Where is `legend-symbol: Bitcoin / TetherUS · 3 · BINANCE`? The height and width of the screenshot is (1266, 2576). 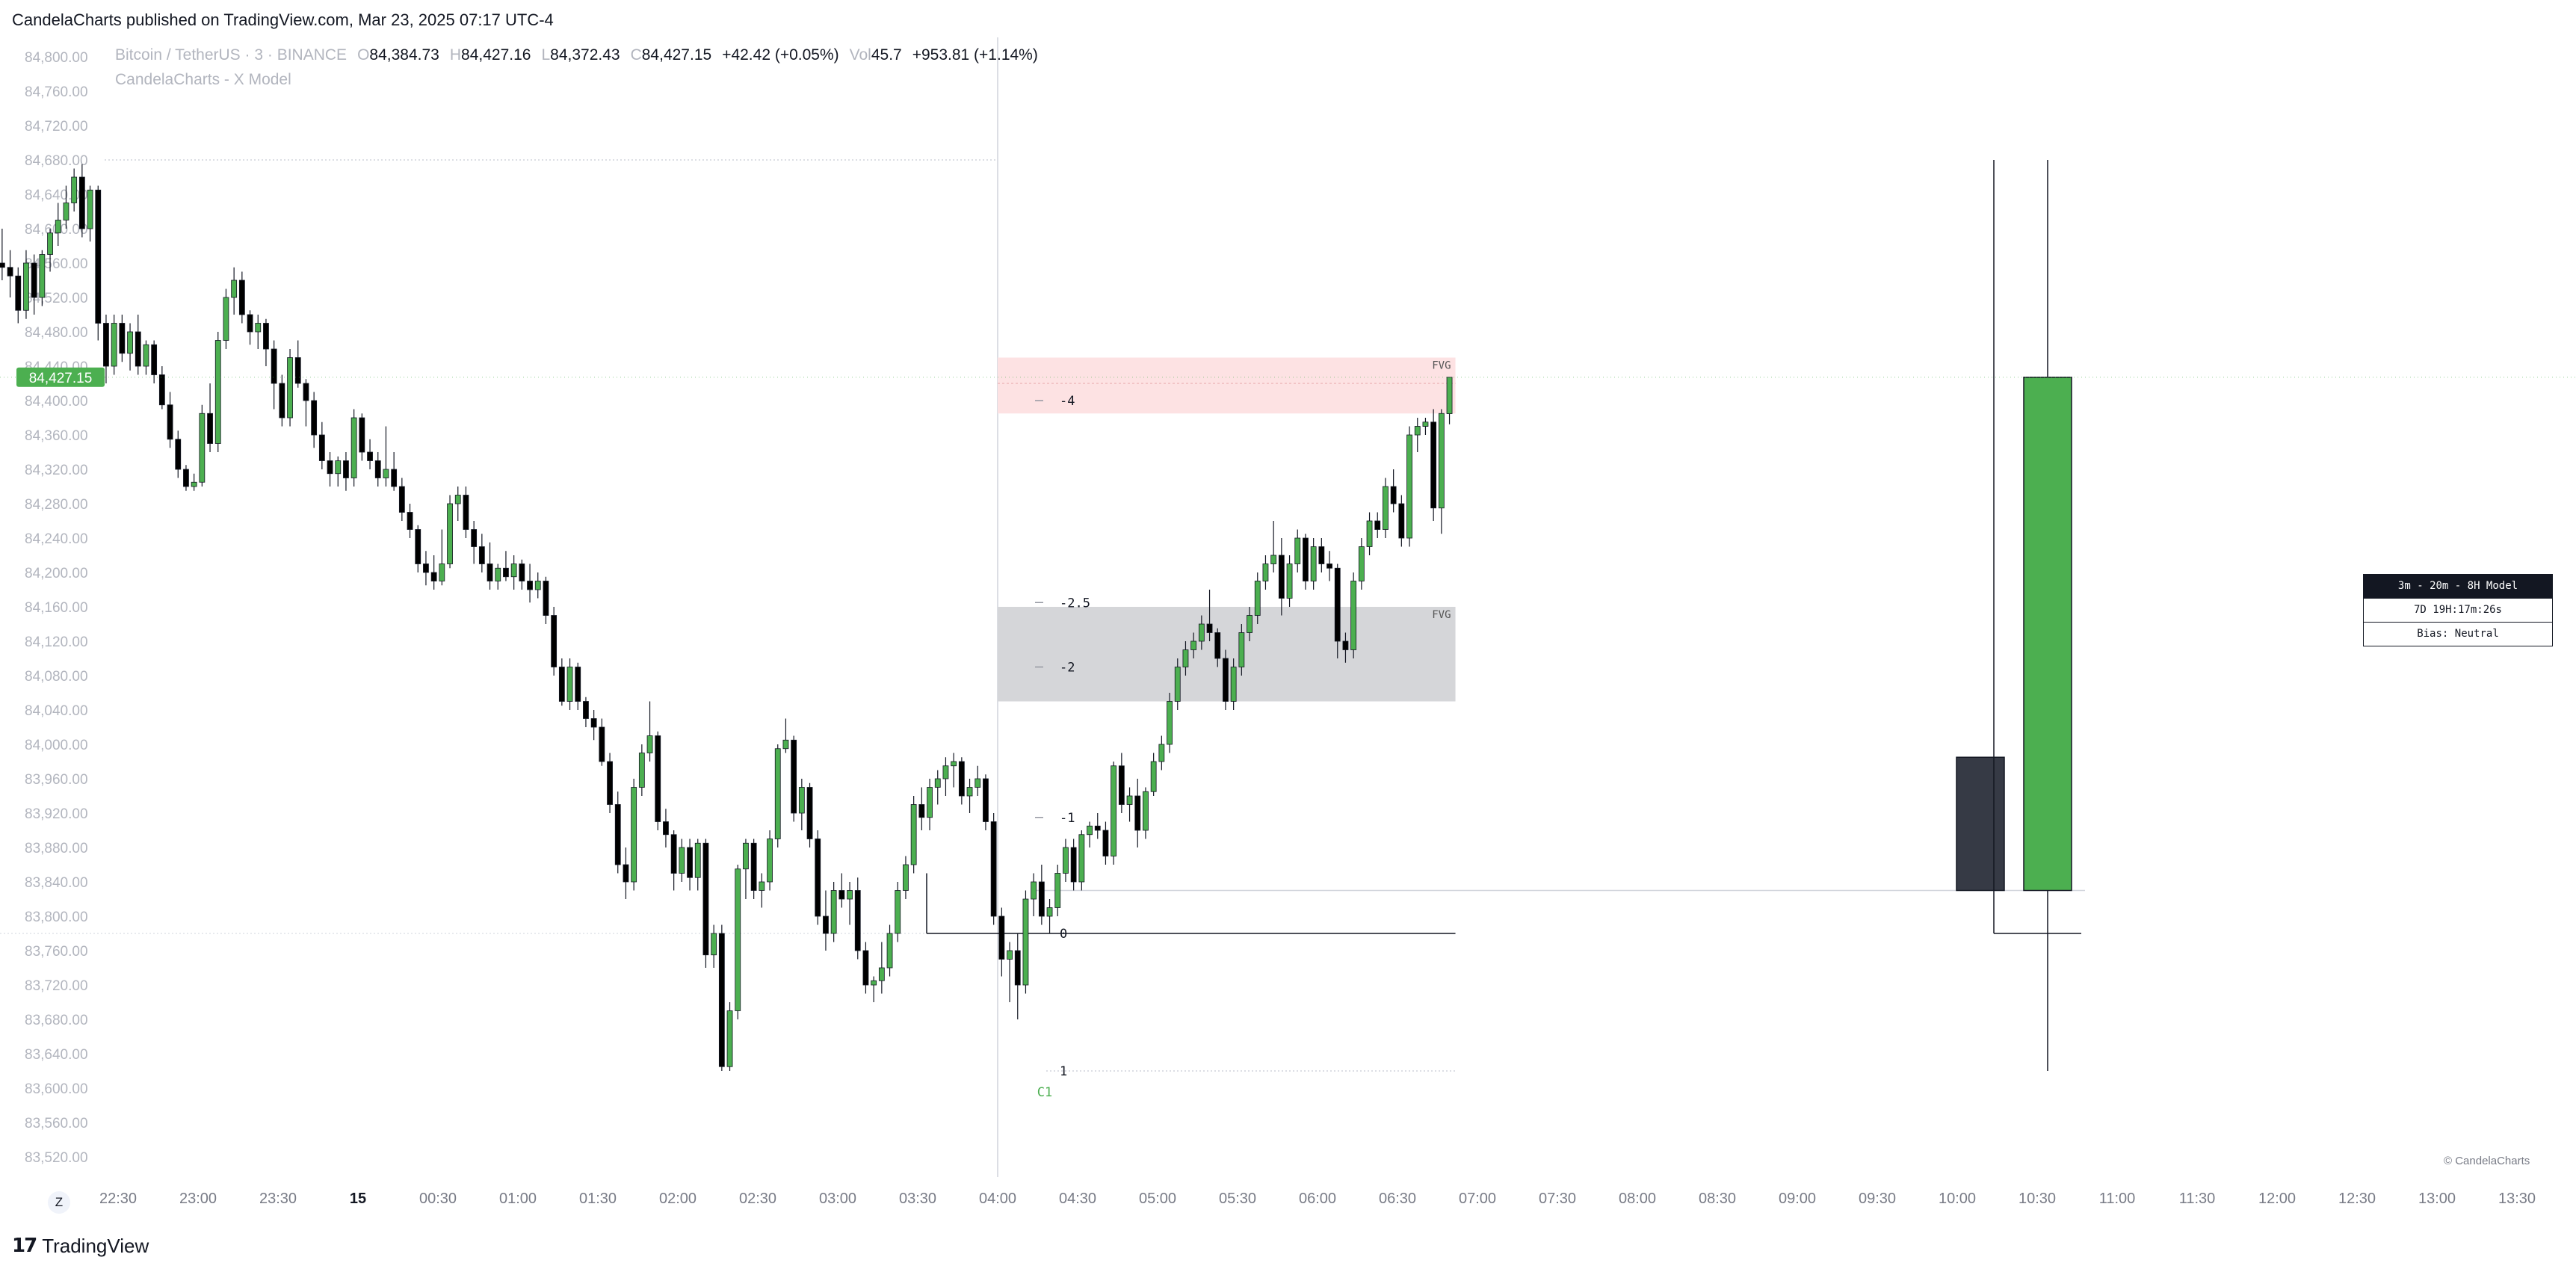
legend-symbol: Bitcoin / TetherUS · 3 · BINANCE is located at coordinates (231, 55).